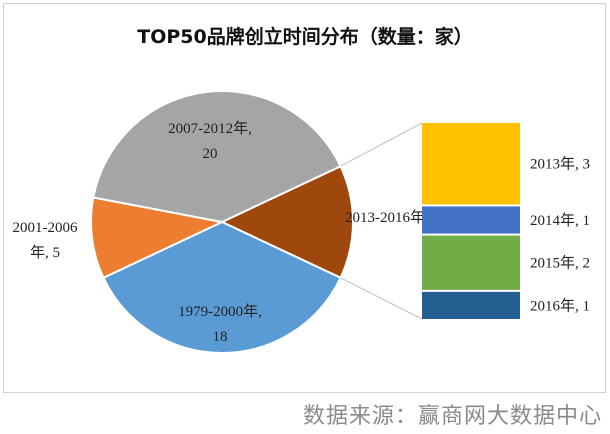  What do you see at coordinates (391, 217) in the screenshot?
I see `slice-label: 2013-2016年,7` at bounding box center [391, 217].